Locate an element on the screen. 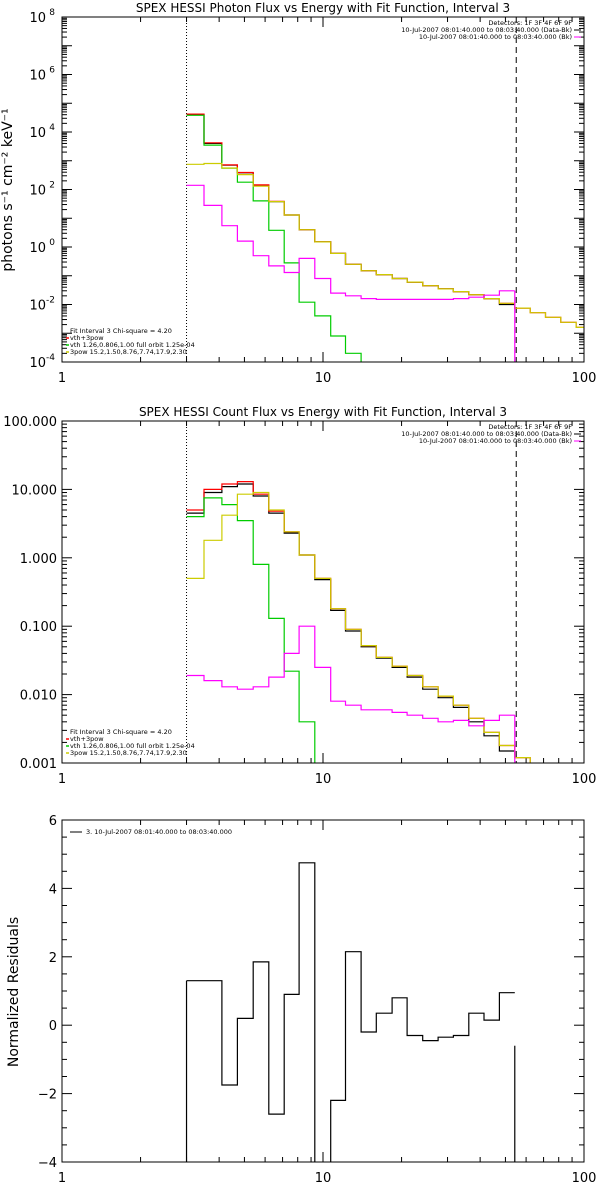 This screenshot has width=600, height=1200. y-tick-label: 0 is located at coordinates (53, 1026).